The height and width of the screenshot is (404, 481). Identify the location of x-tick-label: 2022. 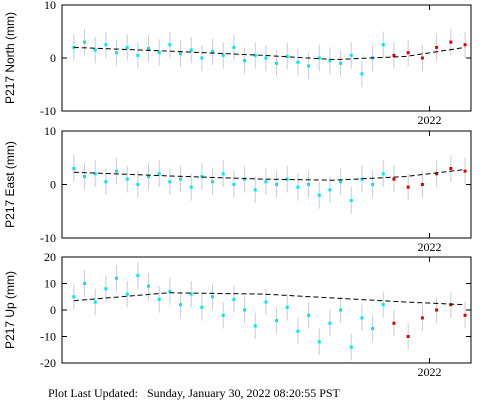
(430, 372).